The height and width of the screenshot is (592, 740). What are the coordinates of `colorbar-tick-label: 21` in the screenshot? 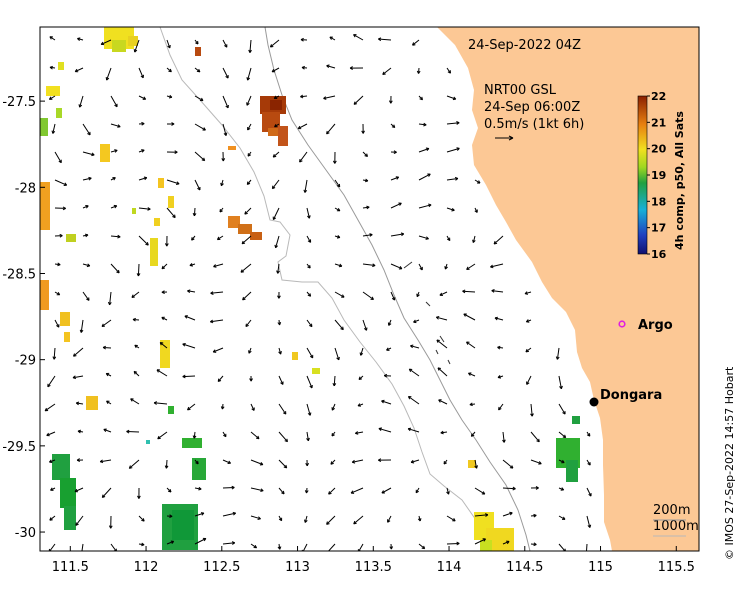 It's located at (658, 122).